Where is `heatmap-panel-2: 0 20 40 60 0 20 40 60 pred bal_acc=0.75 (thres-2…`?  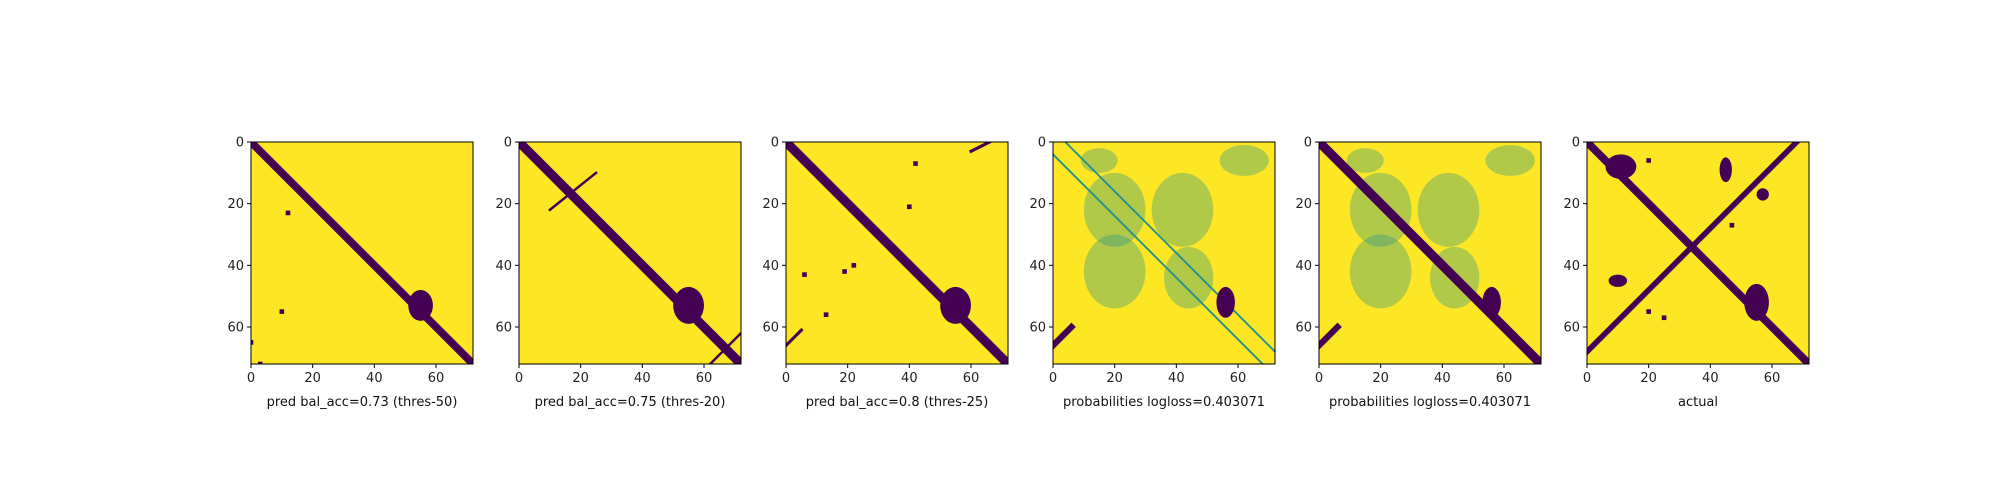 heatmap-panel-2: 0 20 40 60 0 20 40 60 pred bal_acc=0.75 (thres-2… is located at coordinates (618, 273).